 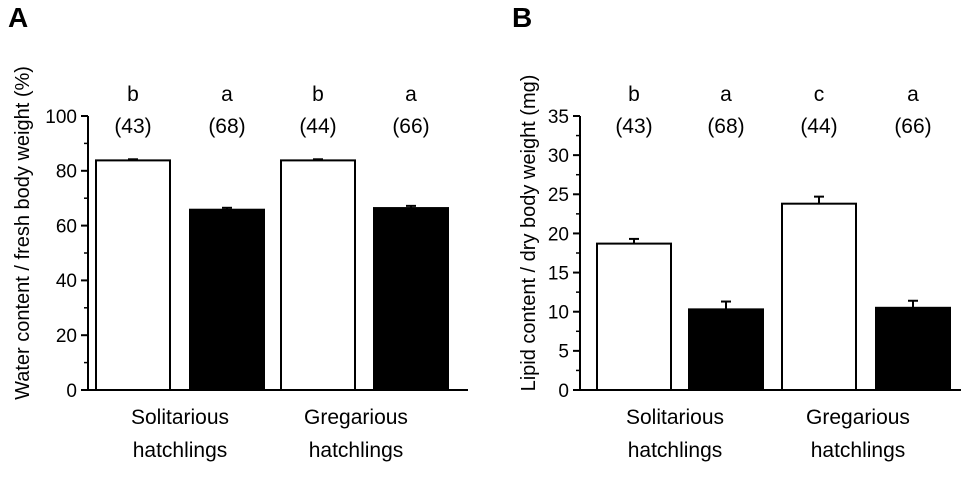 What do you see at coordinates (66, 172) in the screenshot?
I see `y-tick-label: 80` at bounding box center [66, 172].